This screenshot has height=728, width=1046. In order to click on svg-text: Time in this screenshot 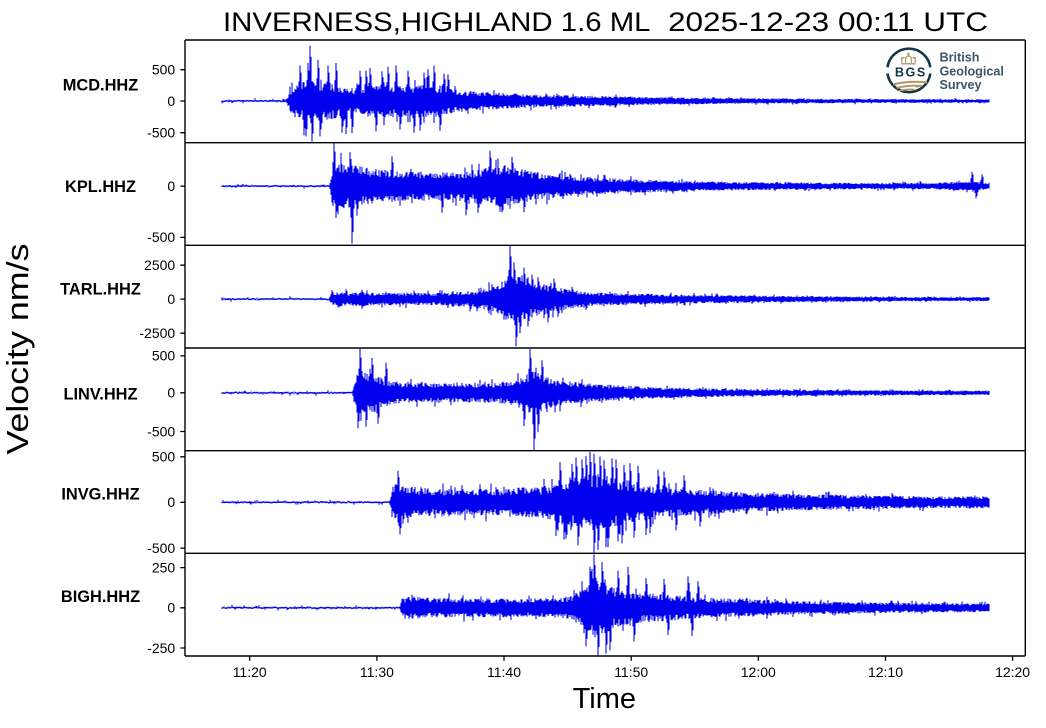, I will do `click(604, 699)`.